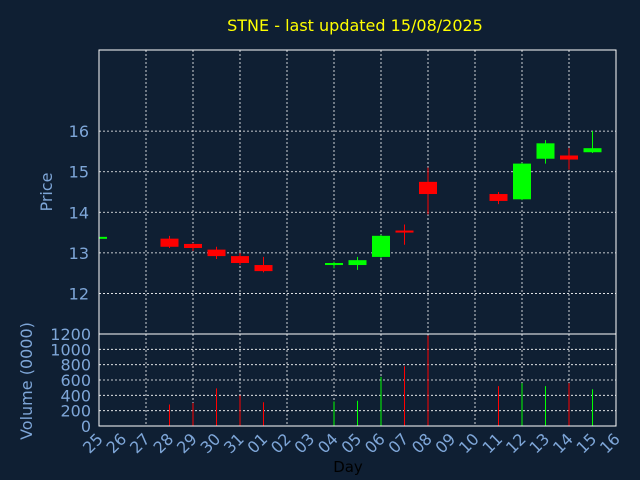 Image resolution: width=640 pixels, height=480 pixels. What do you see at coordinates (348, 467) in the screenshot?
I see `x-axis-label: Day` at bounding box center [348, 467].